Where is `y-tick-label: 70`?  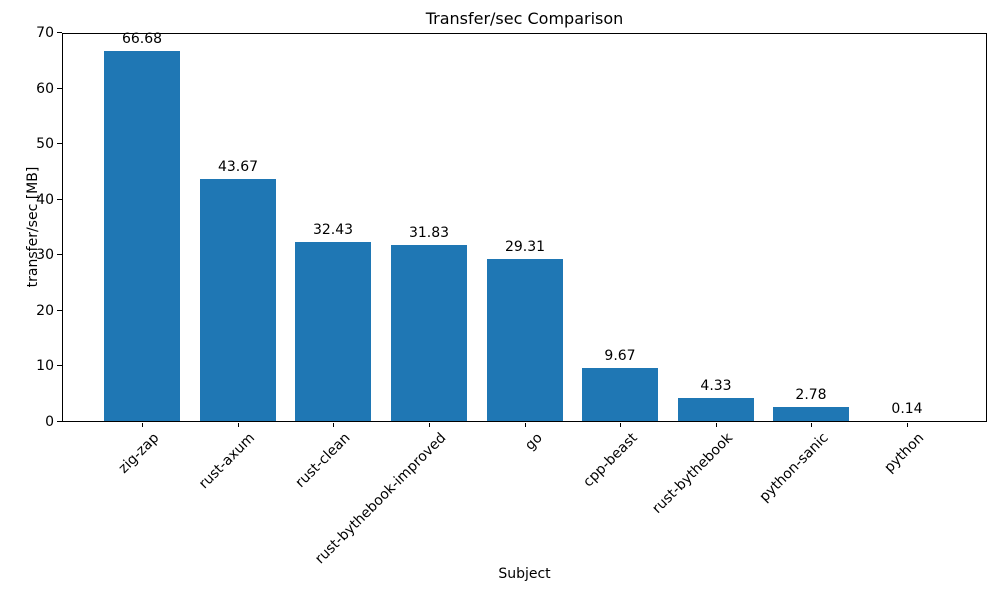
y-tick-label: 70 is located at coordinates (45, 33).